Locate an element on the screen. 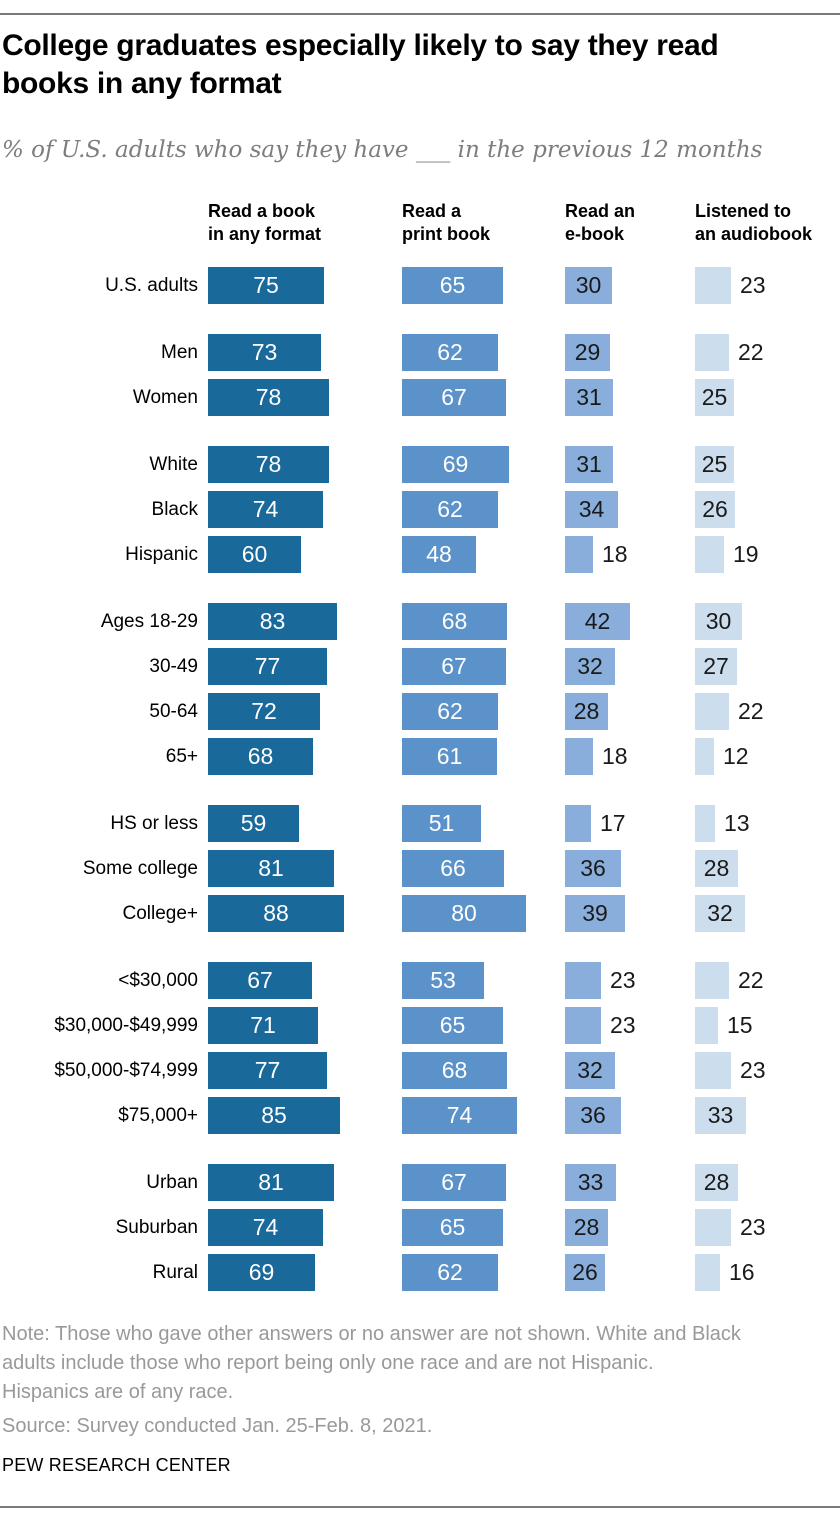 The width and height of the screenshot is (840, 1522). bar: 59 is located at coordinates (253, 823).